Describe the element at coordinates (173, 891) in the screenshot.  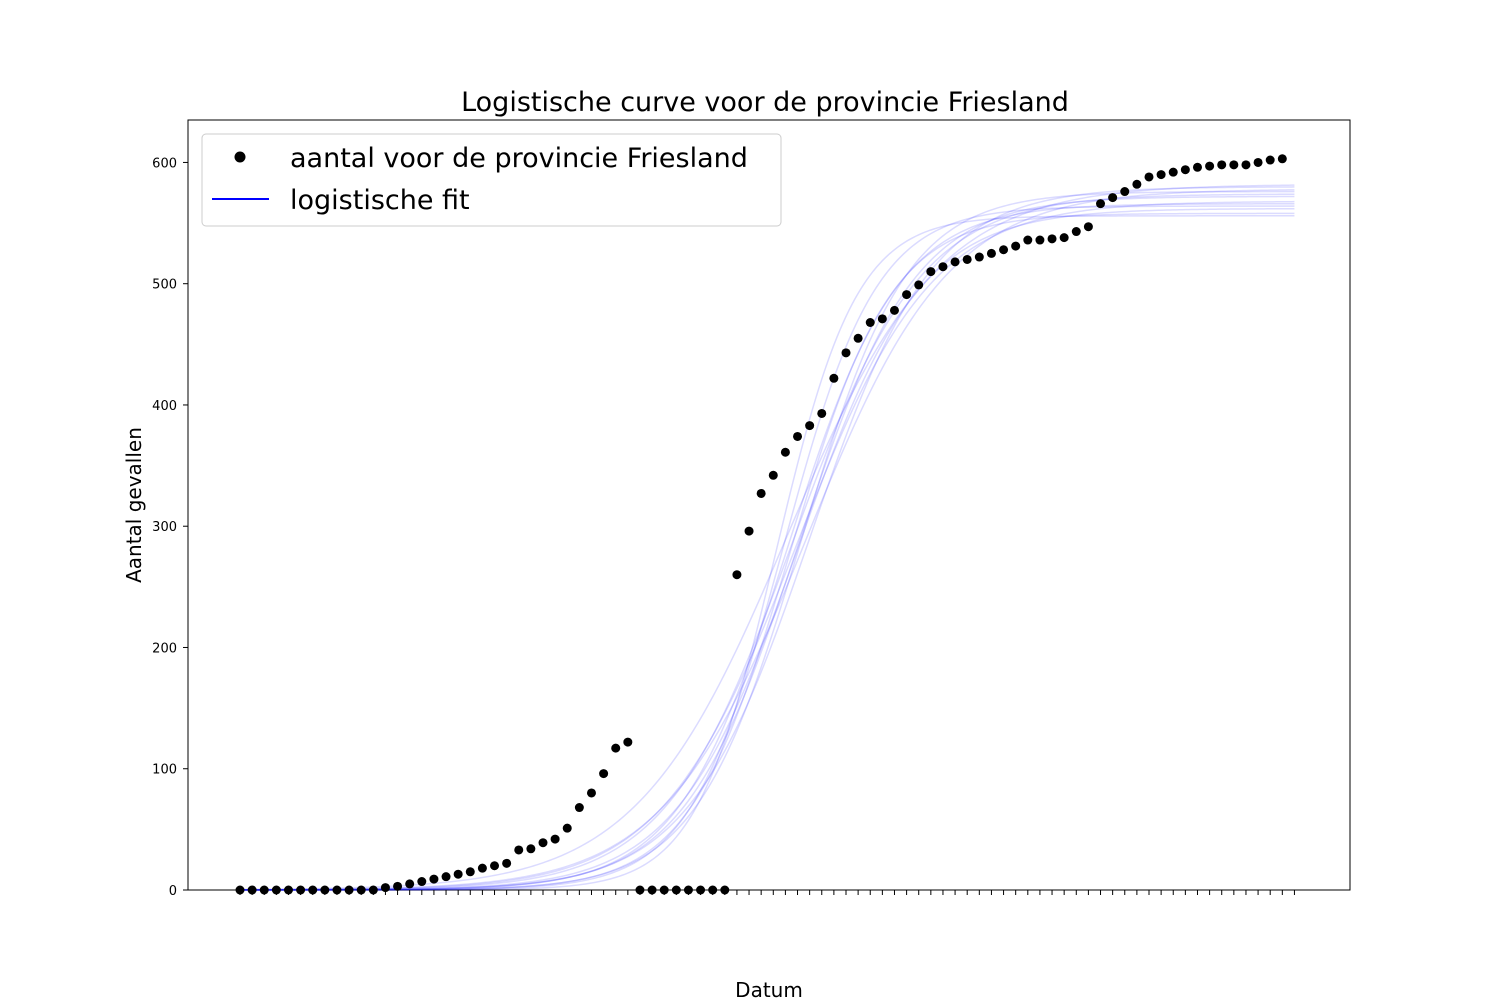
I see `y-tick-label: 0` at that location.